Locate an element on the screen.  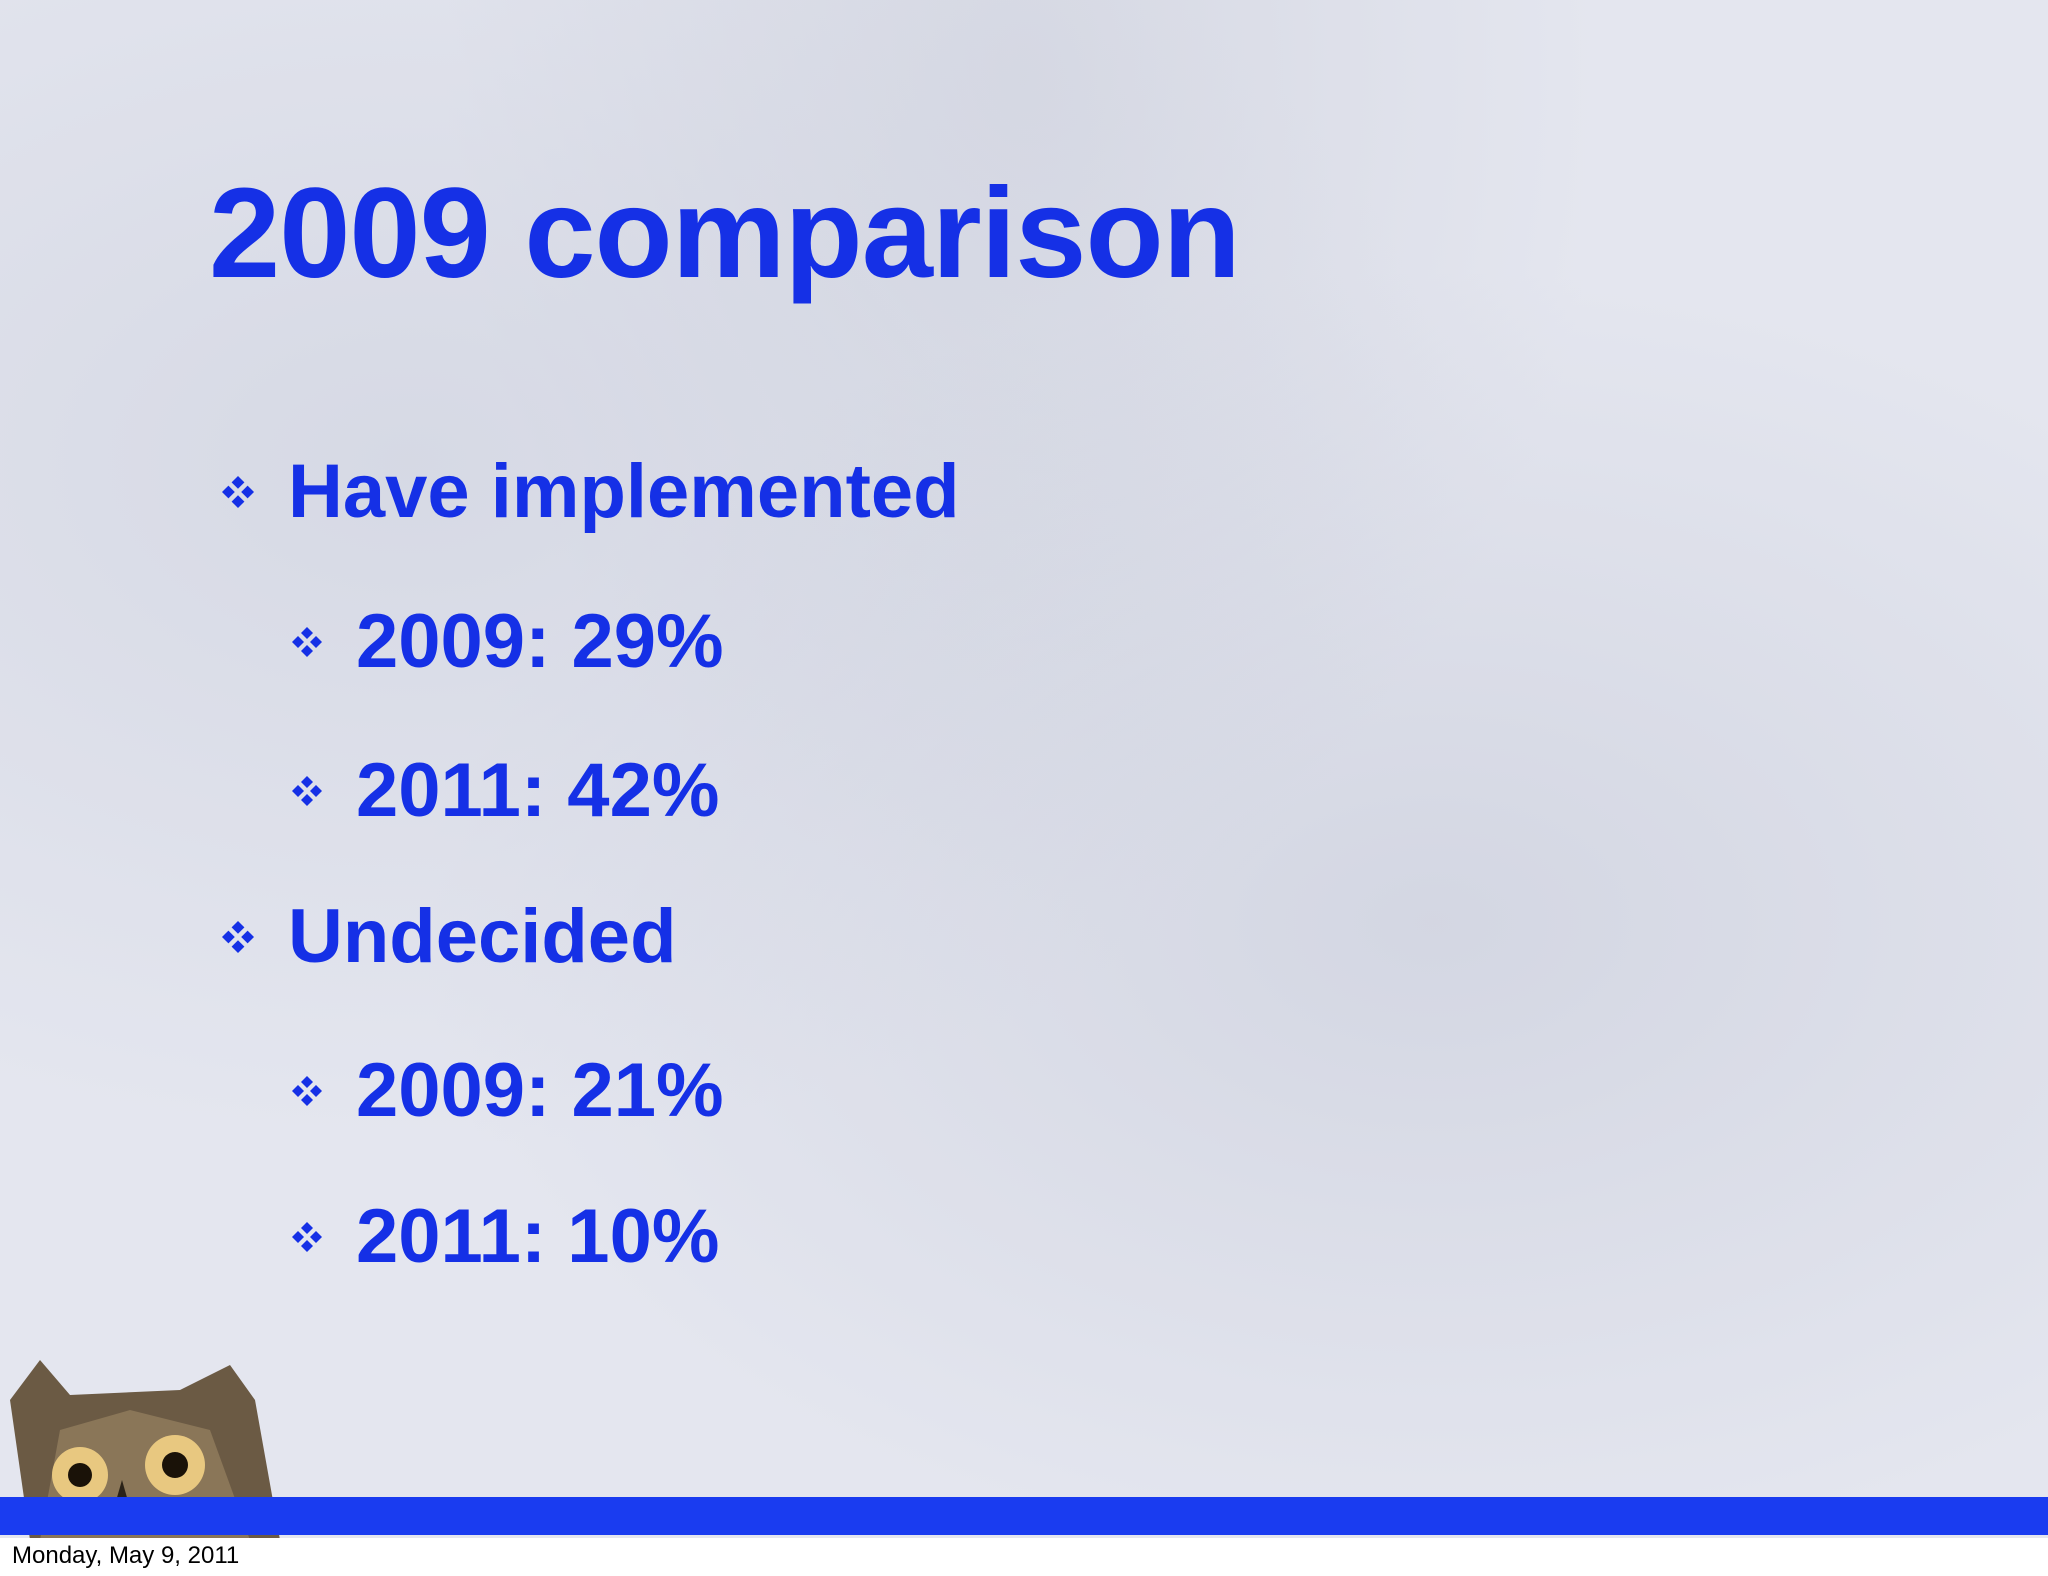
footer-bar is located at coordinates (1024, 1516).